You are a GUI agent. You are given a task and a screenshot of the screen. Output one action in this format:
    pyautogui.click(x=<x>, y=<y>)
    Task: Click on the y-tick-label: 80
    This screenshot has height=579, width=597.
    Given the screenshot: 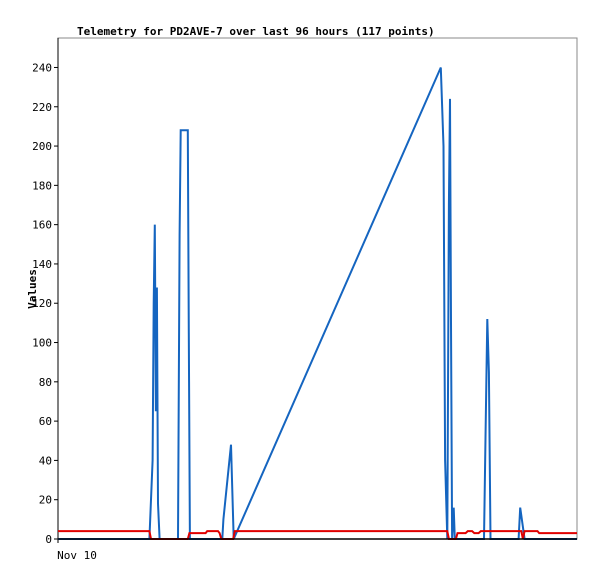 What is the action you would take?
    pyautogui.click(x=45, y=382)
    